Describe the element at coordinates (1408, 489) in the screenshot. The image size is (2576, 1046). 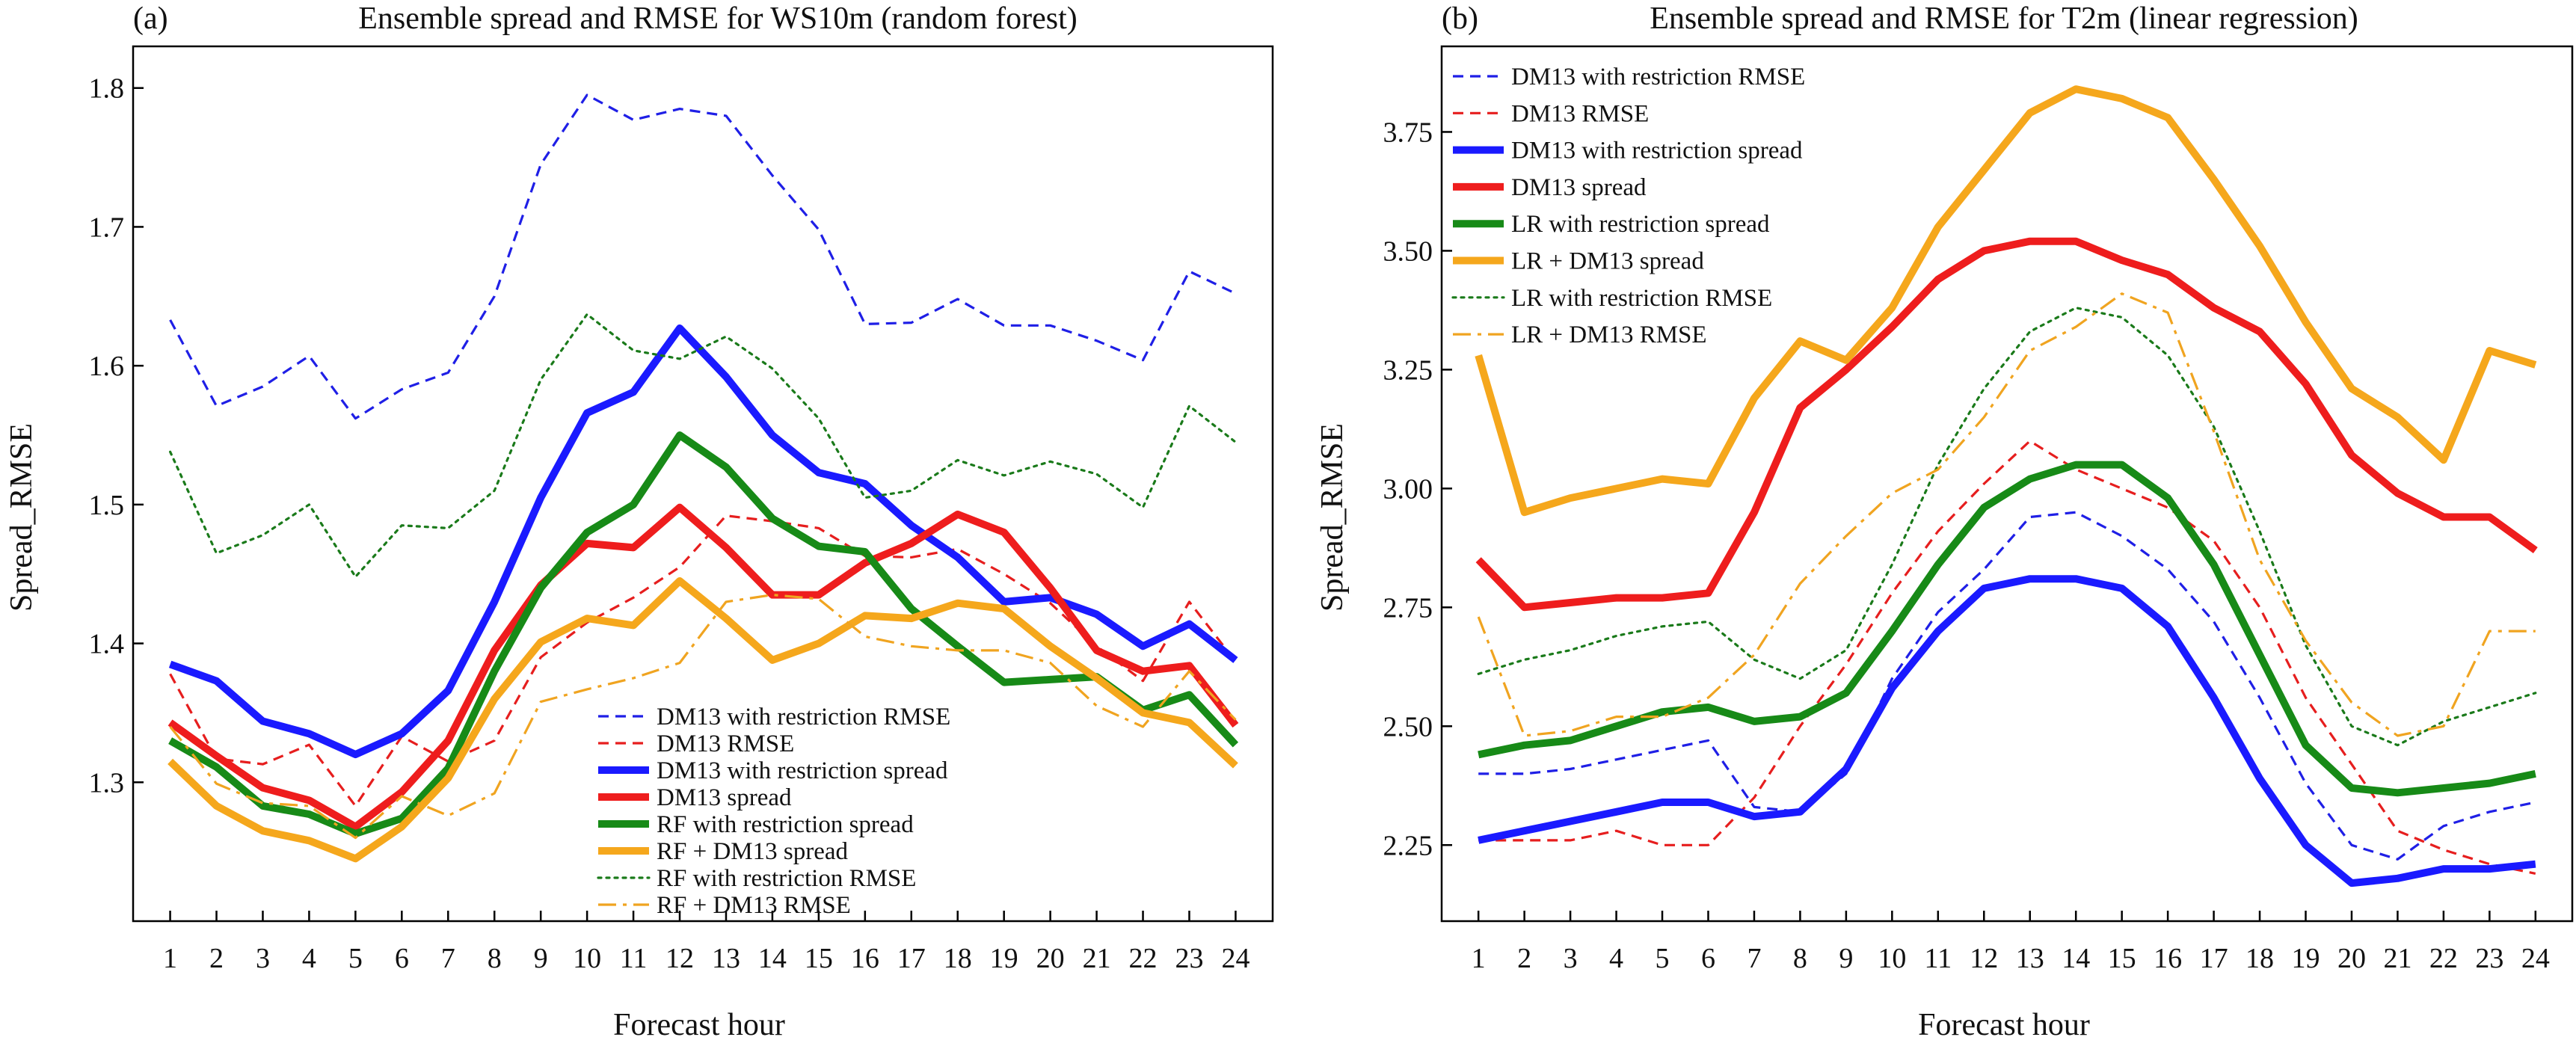
I see `panel-b-ytick-label: 3.00` at that location.